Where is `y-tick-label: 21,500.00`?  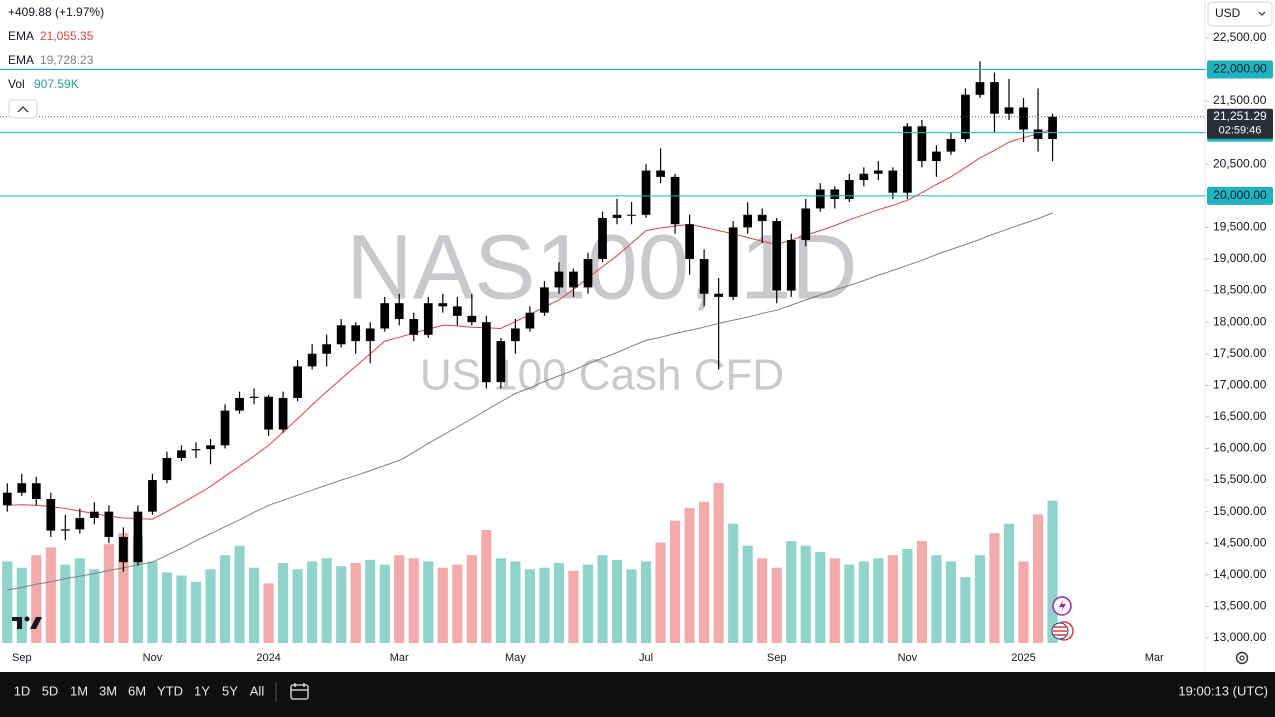 y-tick-label: 21,500.00 is located at coordinates (1240, 100).